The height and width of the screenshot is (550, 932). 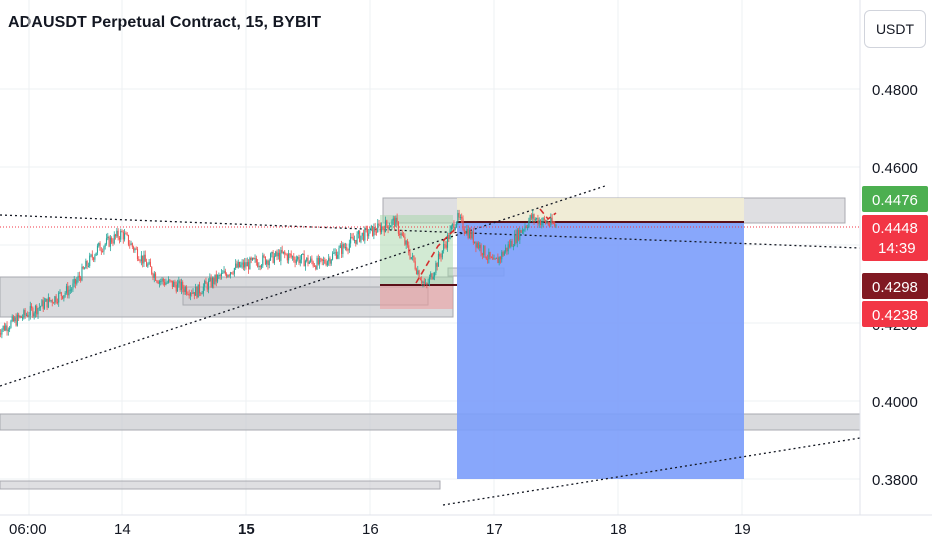 What do you see at coordinates (895, 168) in the screenshot?
I see `y-tick-label: 0.4600` at bounding box center [895, 168].